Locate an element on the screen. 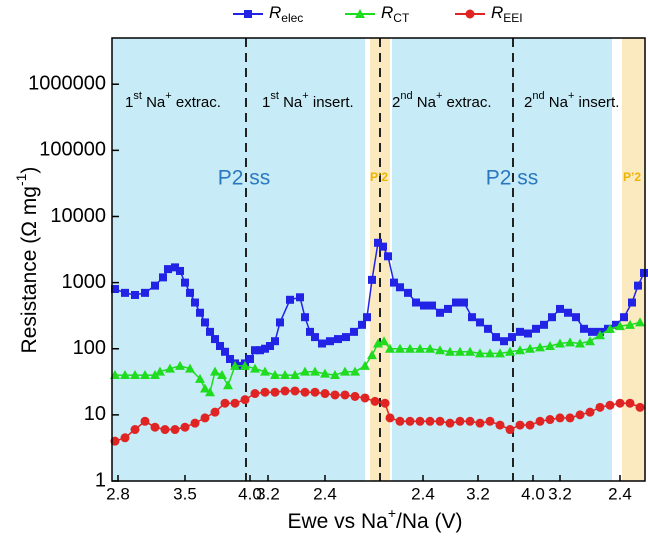 This screenshot has width=648, height=541. y-label-part: Resistance (Ω mg is located at coordinates (29, 269).